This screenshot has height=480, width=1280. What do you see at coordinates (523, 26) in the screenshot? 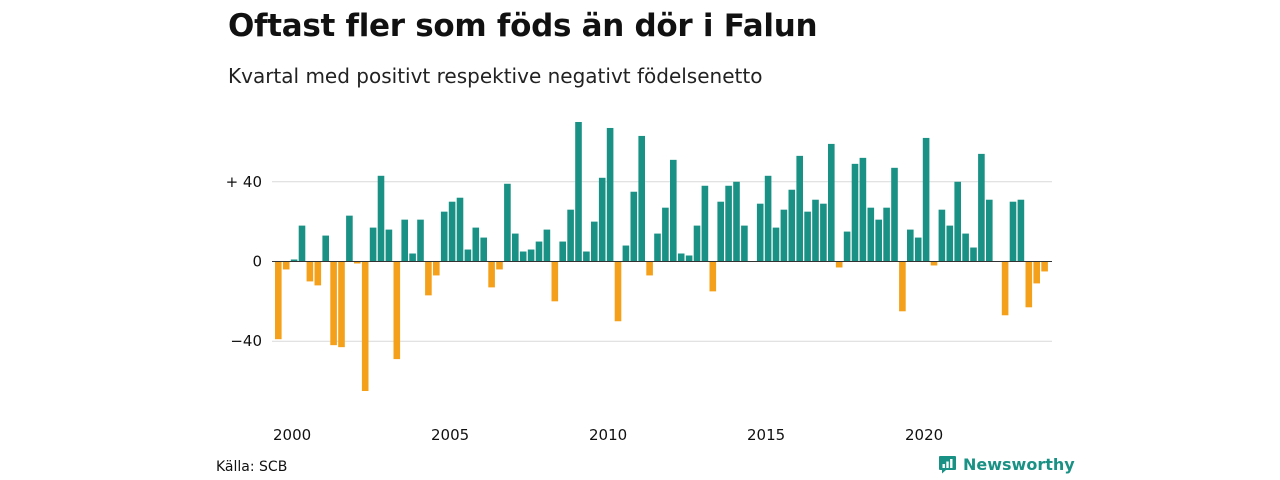
I see `chart-title: Oftast fler som föds än dör i Falun` at bounding box center [523, 26].